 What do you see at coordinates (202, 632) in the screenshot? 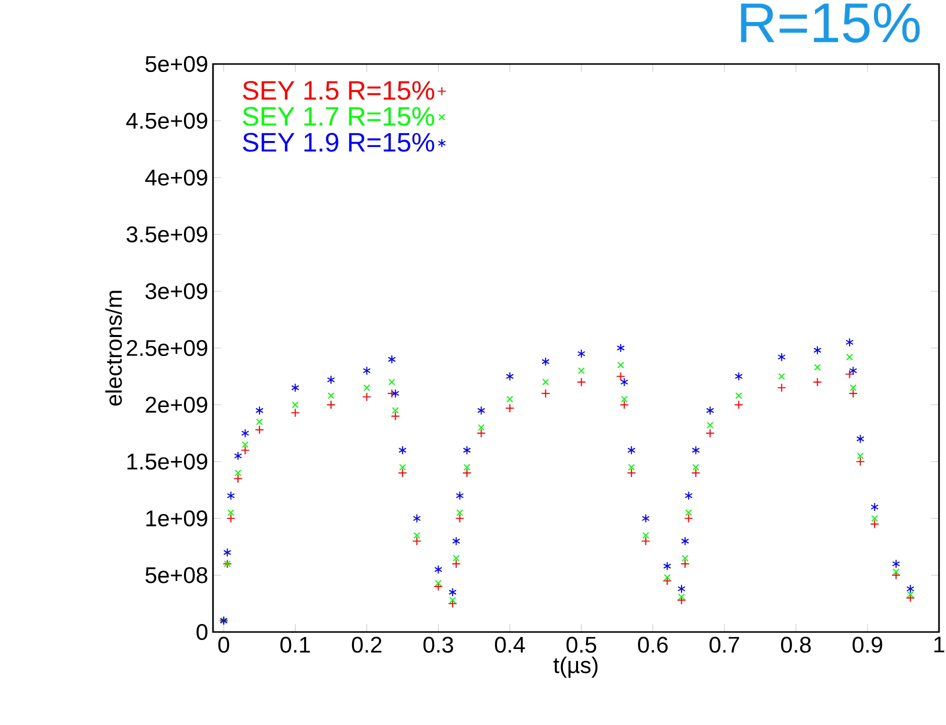
I see `y-tick-label: 0` at bounding box center [202, 632].